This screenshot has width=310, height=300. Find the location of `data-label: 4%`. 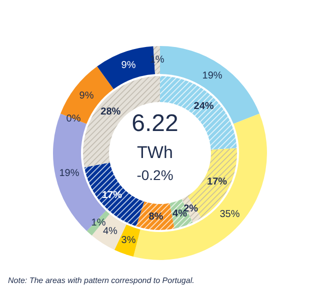

data-label: 4% is located at coordinates (110, 232).